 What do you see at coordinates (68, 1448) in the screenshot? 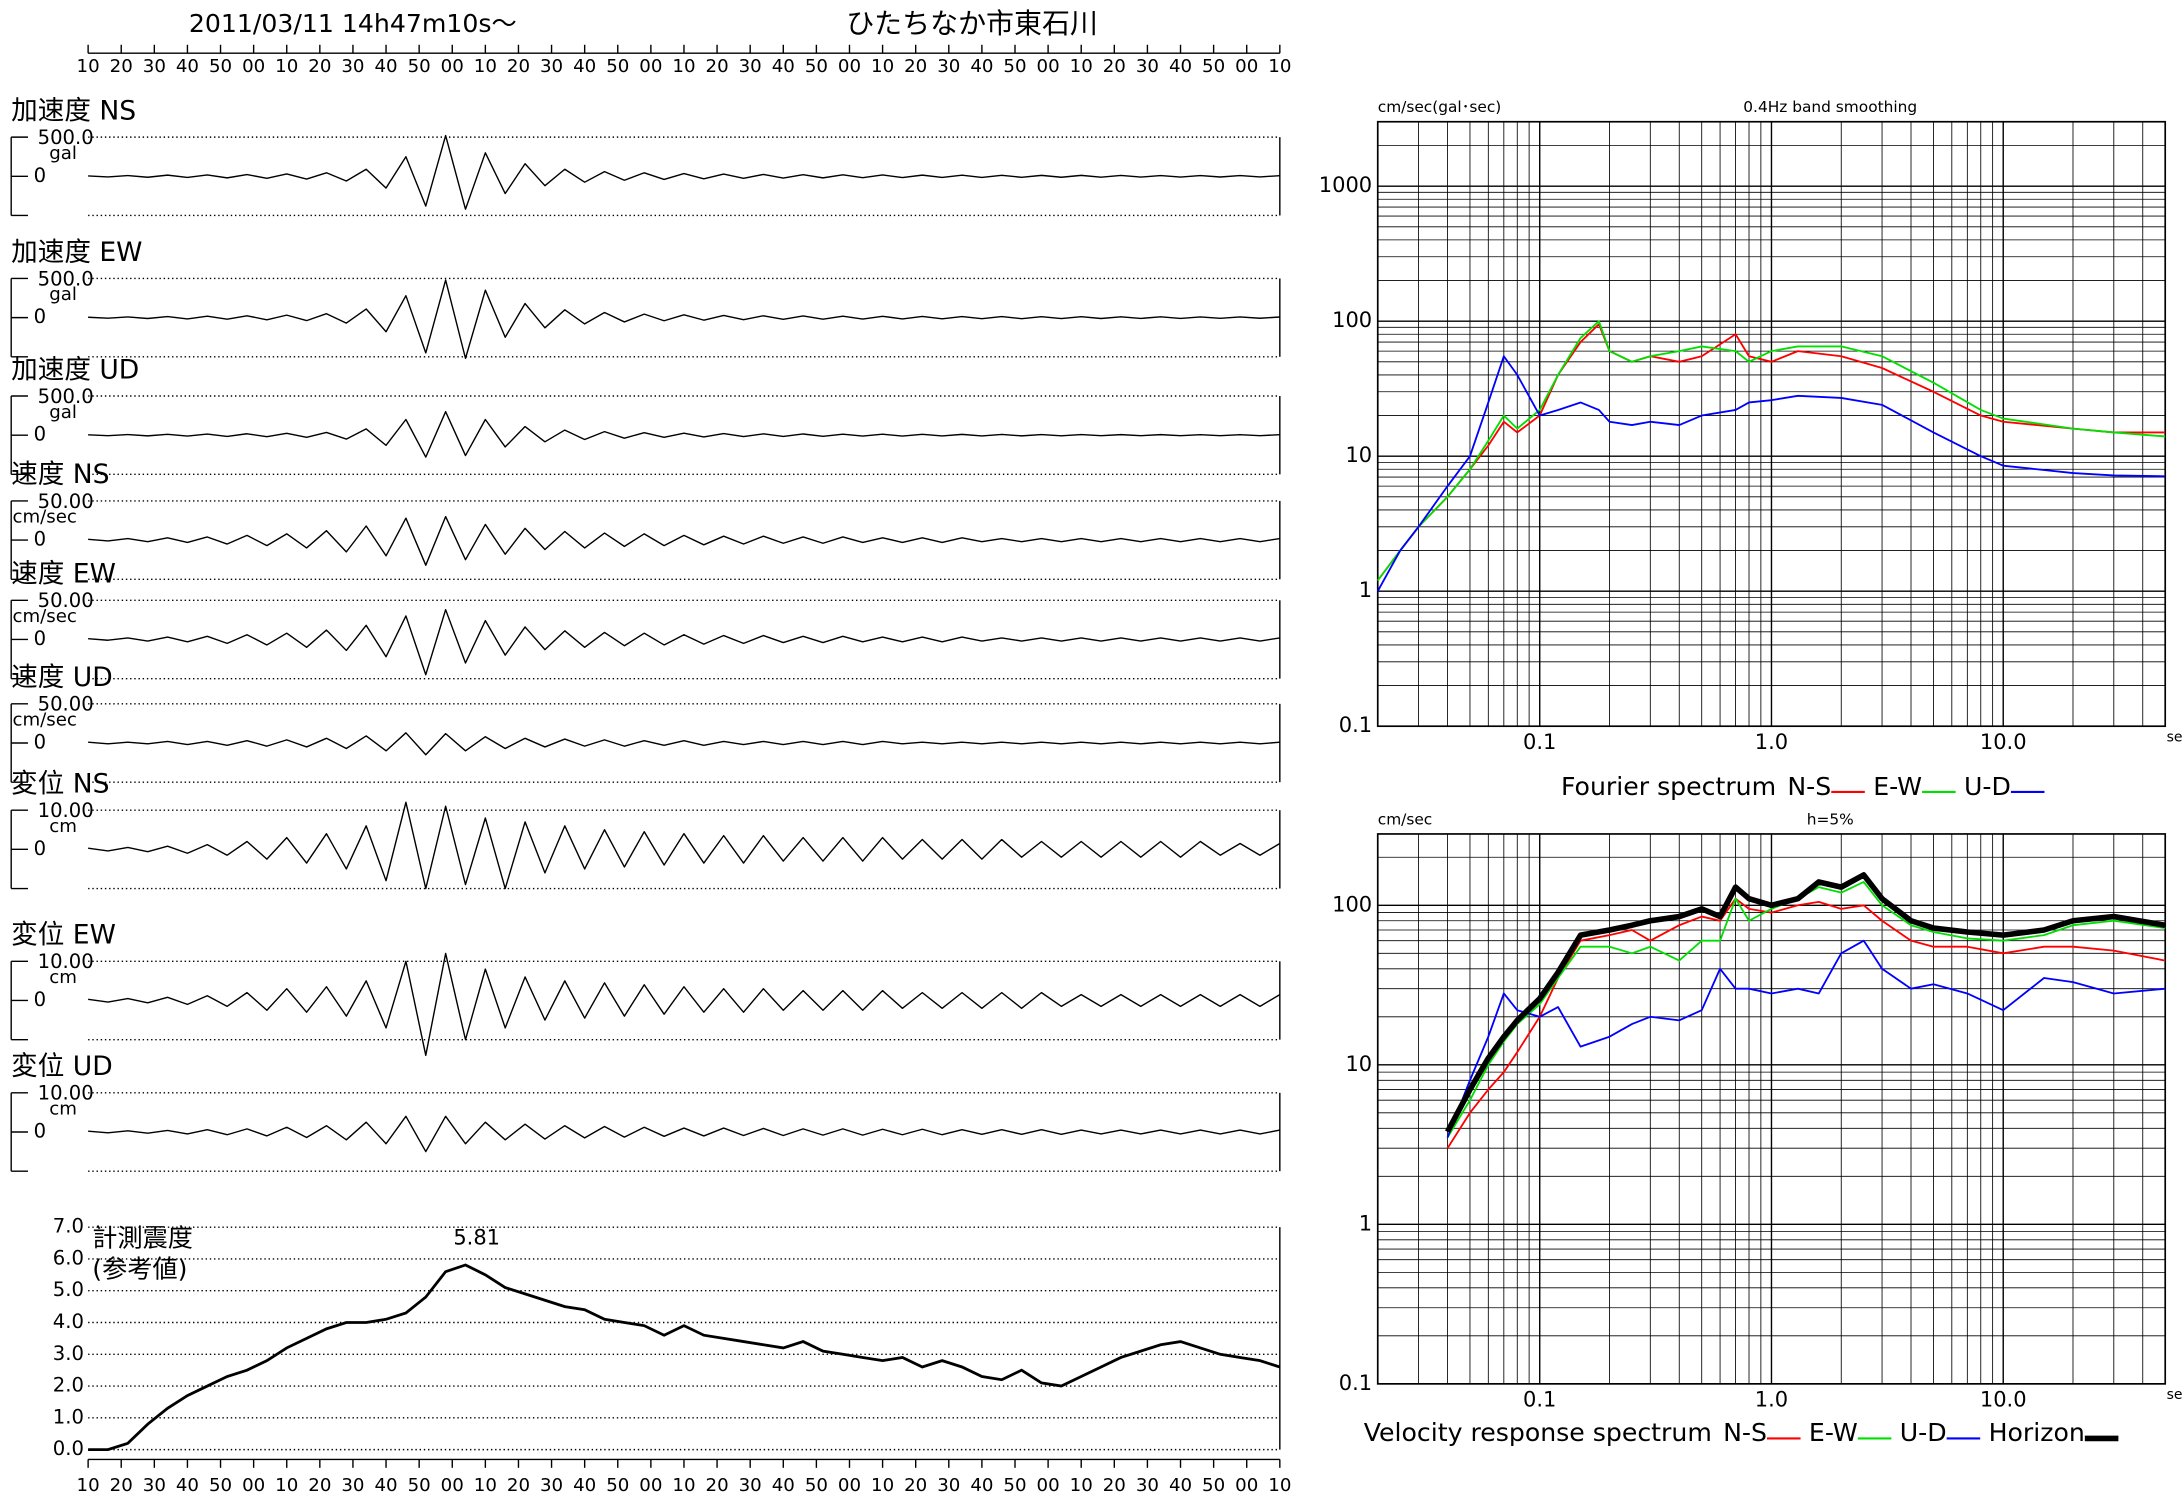
I see `y-tick-label: 0.0` at bounding box center [68, 1448].